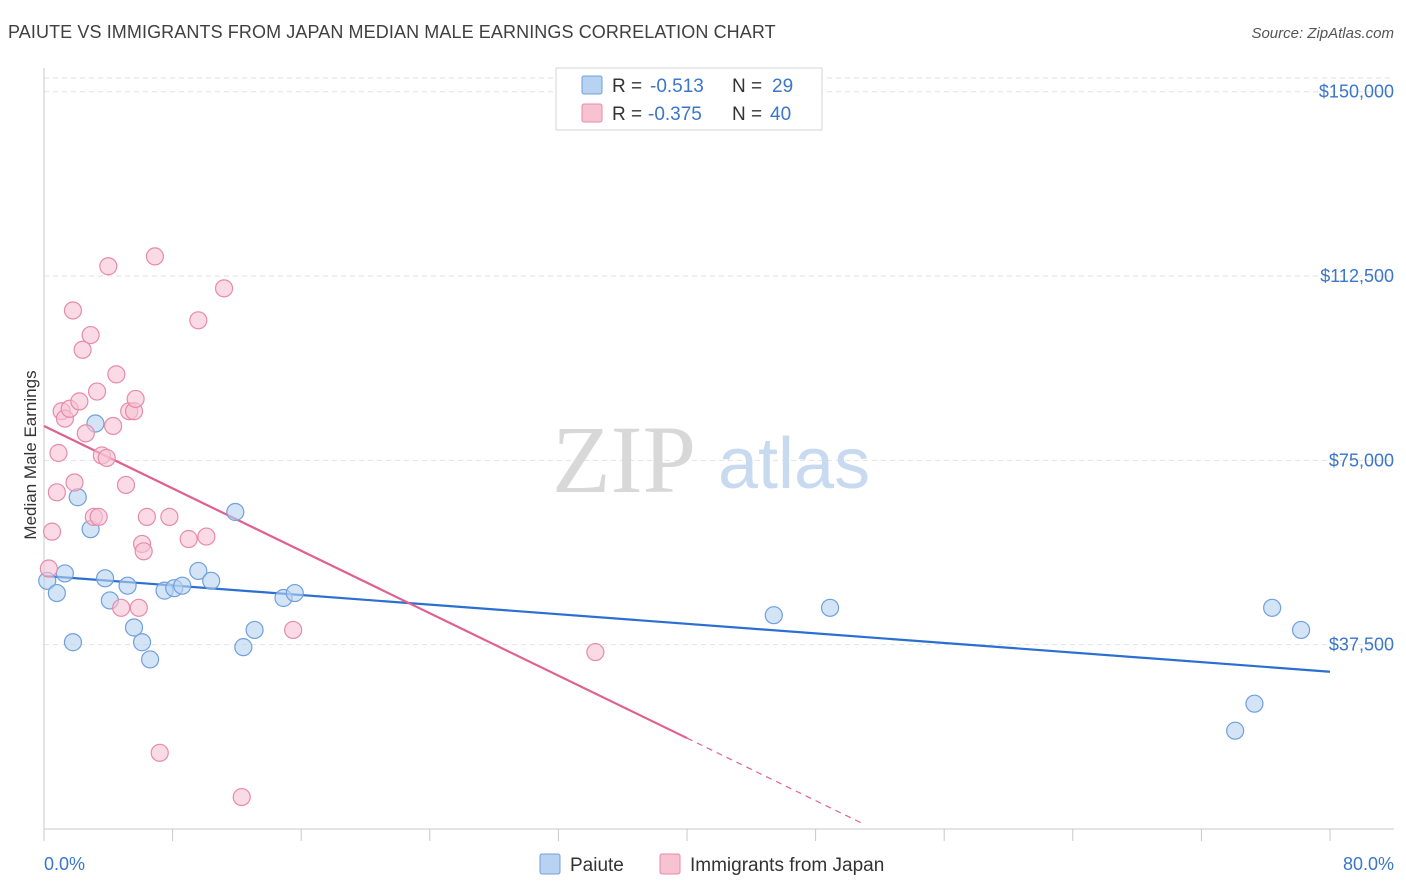 The image size is (1406, 892). Describe the element at coordinates (30, 454) in the screenshot. I see `y-axis-label: Median Male Earnings` at that location.